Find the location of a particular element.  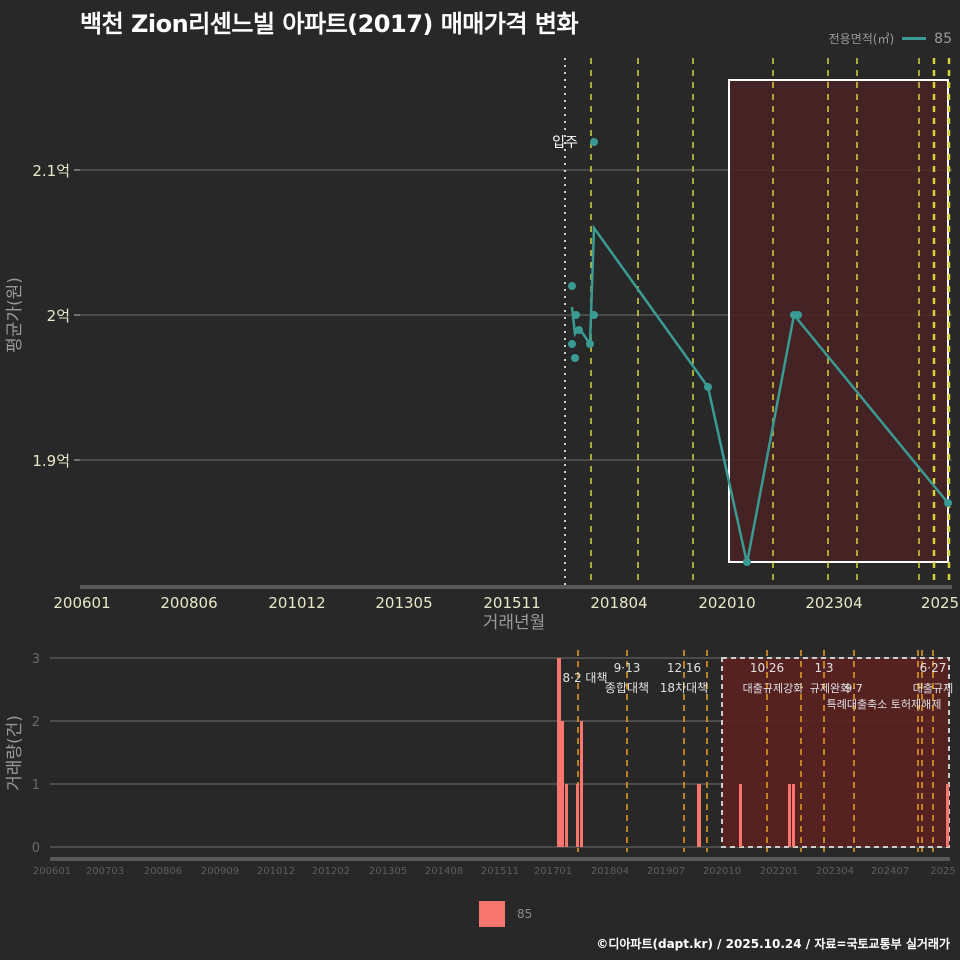

policy-date: 12·16 is located at coordinates (684, 668).